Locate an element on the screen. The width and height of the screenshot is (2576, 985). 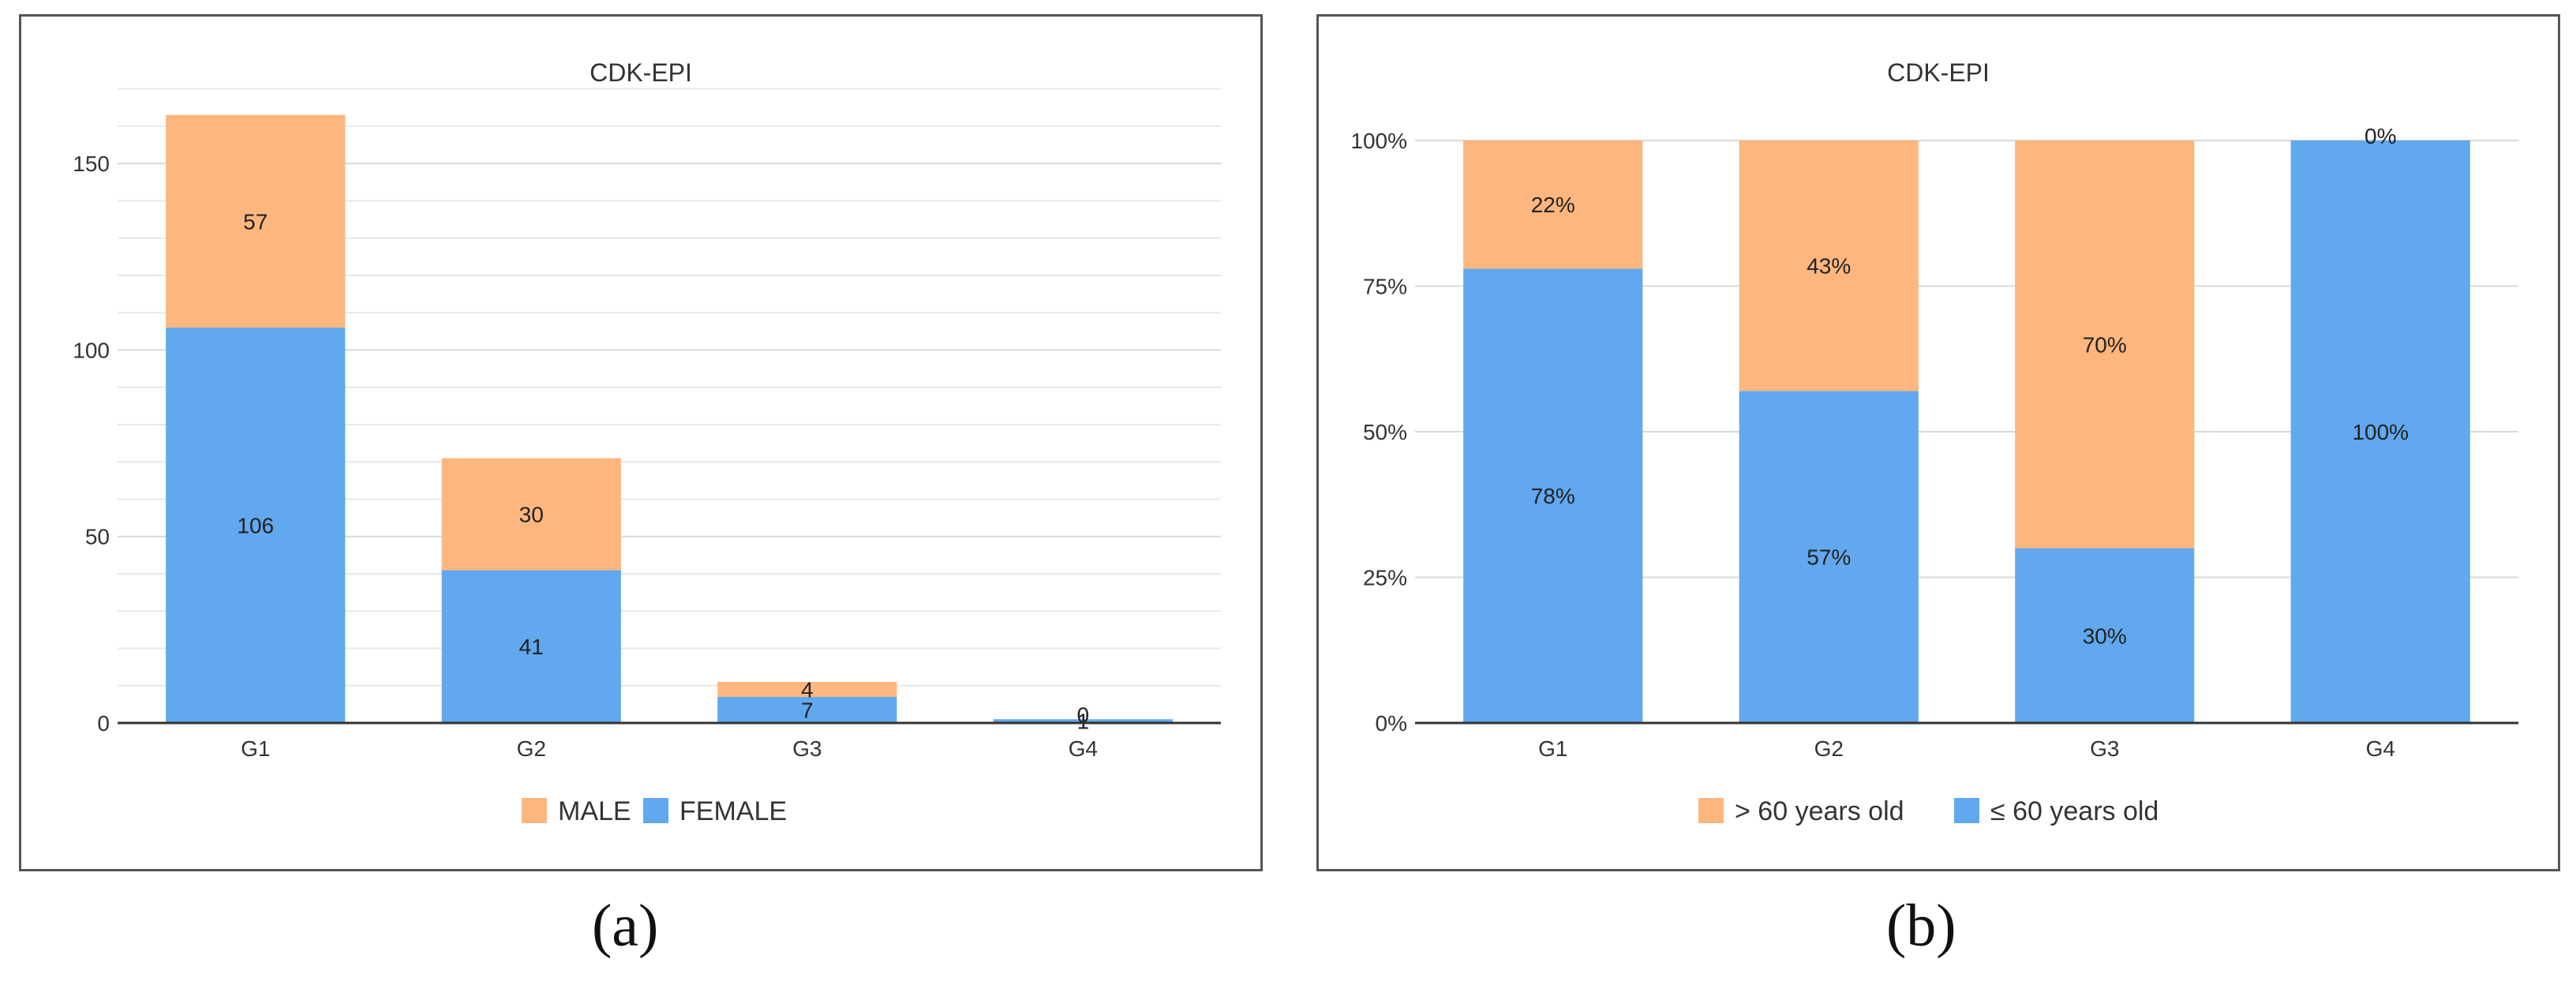
data-label: 4 is located at coordinates (807, 689).